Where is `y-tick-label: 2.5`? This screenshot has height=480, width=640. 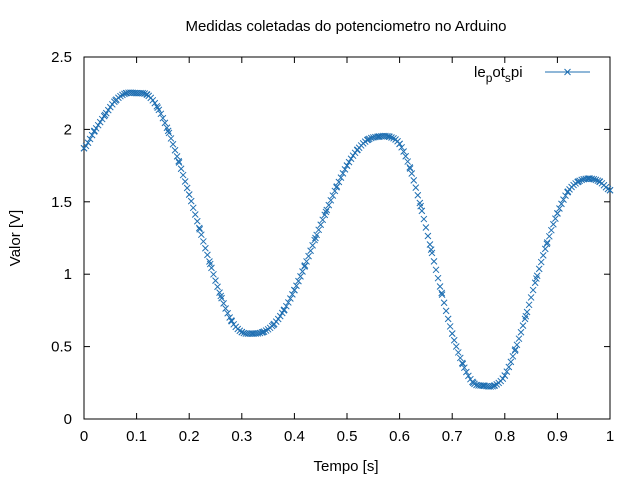
y-tick-label: 2.5 is located at coordinates (61, 57).